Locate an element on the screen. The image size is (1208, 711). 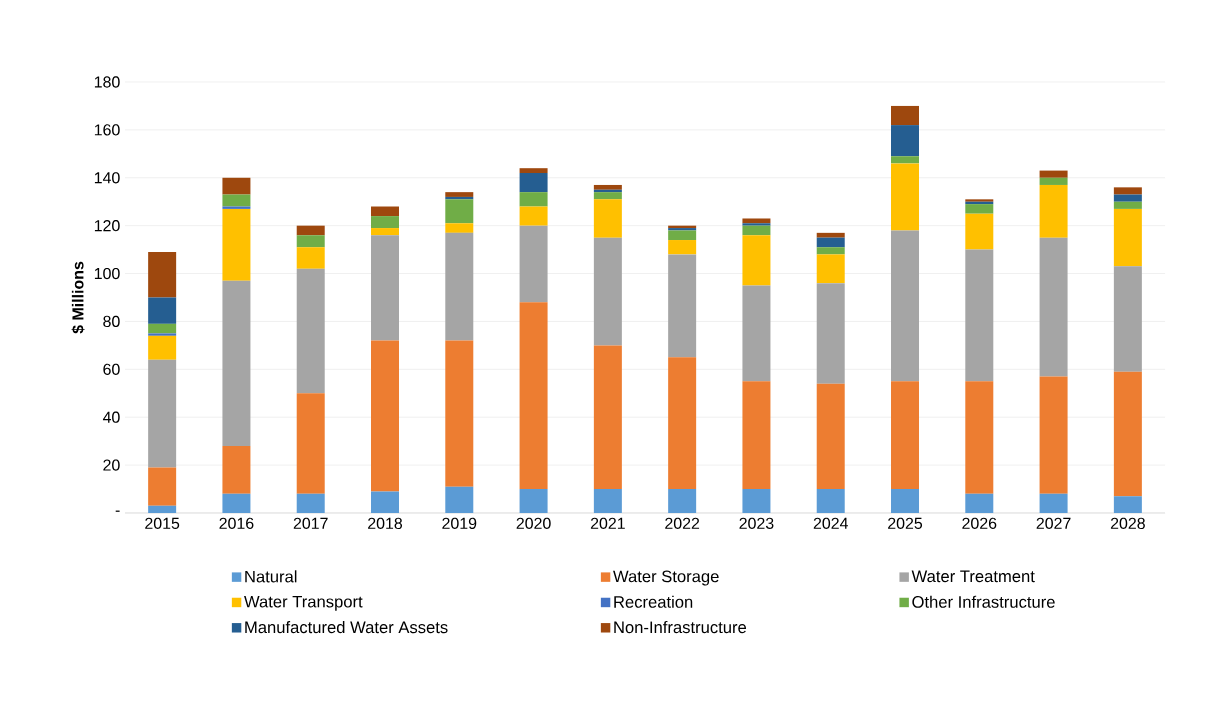
y-tick-label: 100 is located at coordinates (107, 273).